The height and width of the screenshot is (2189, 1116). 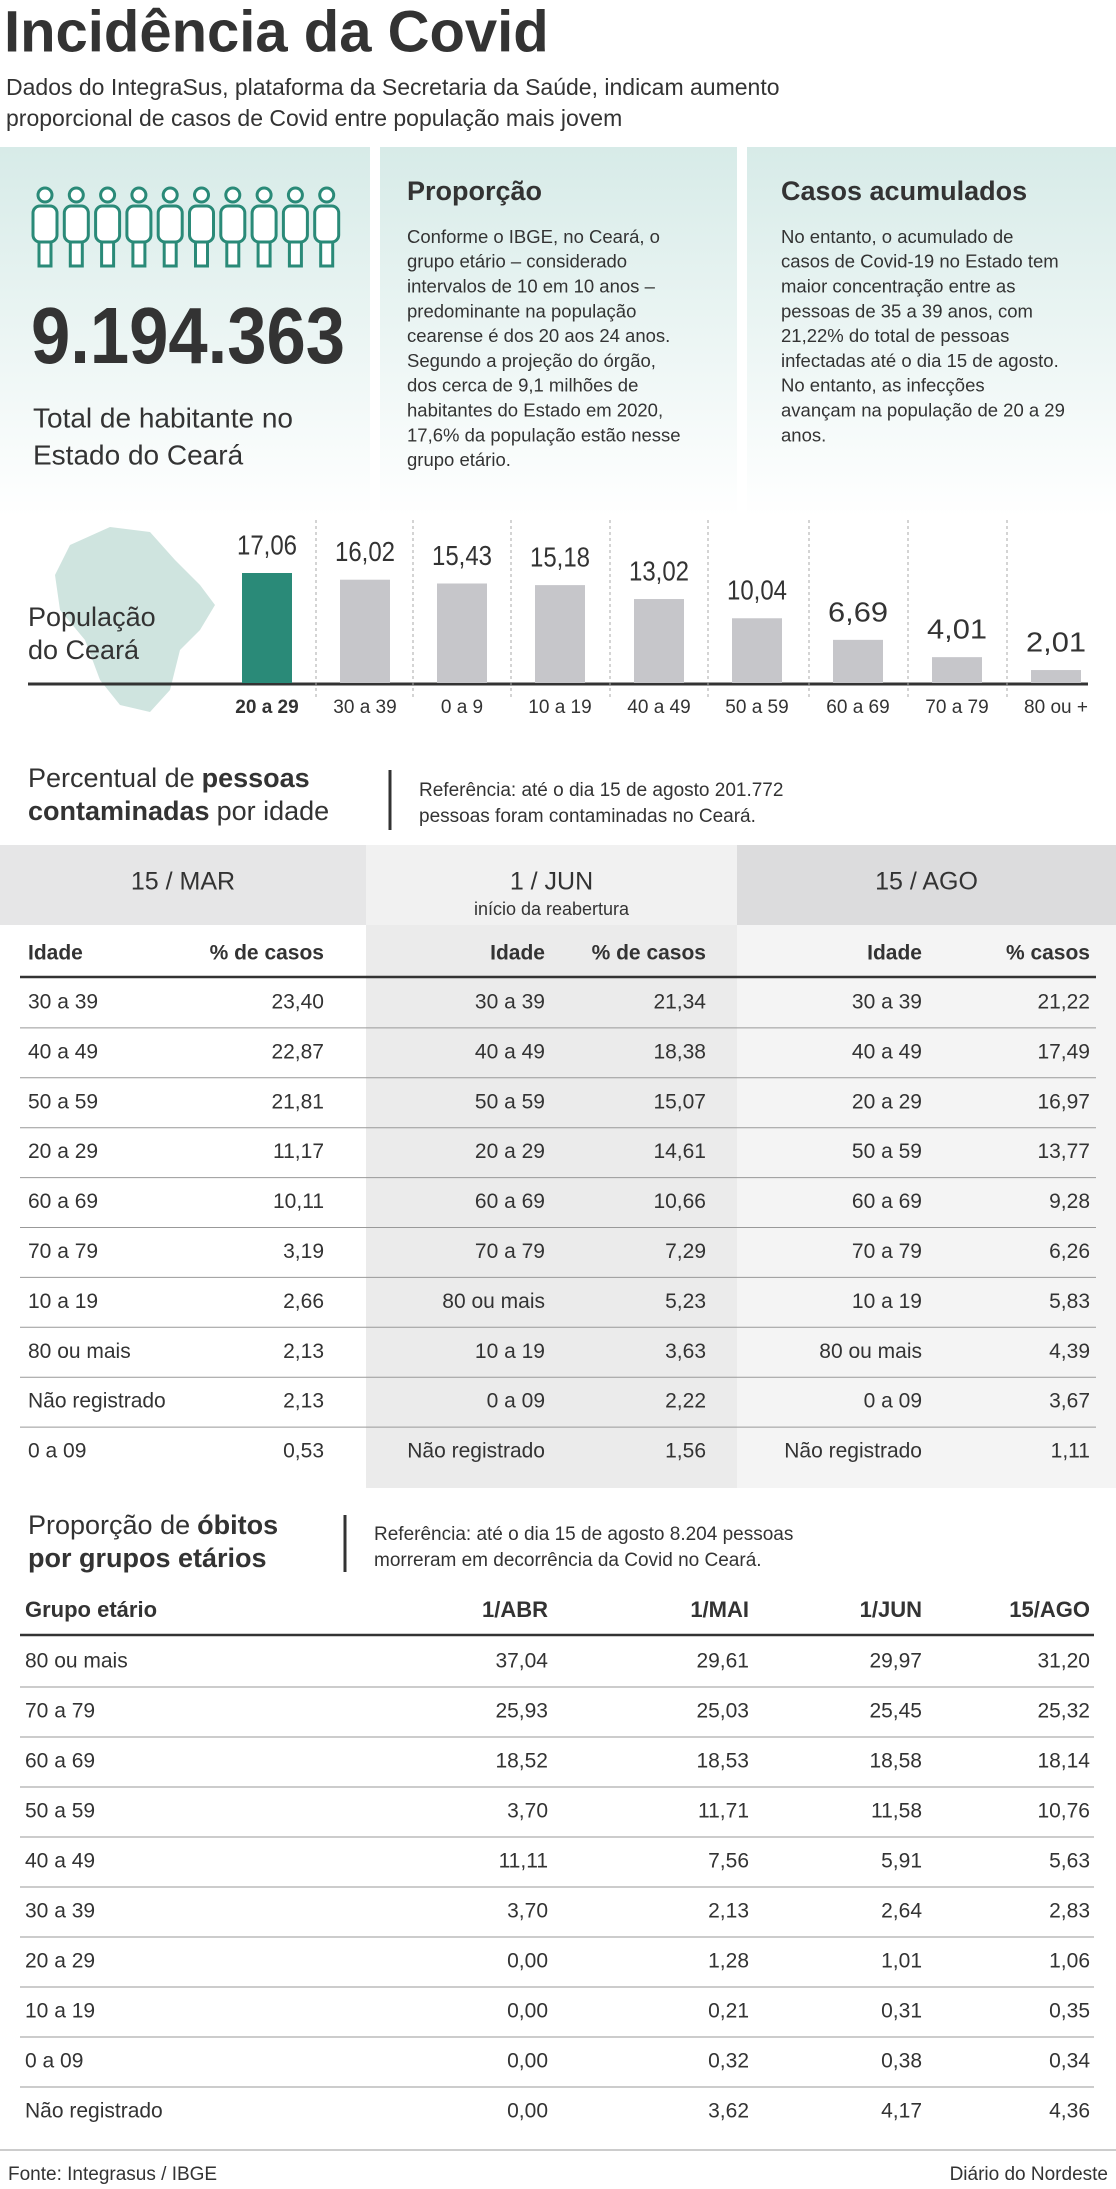 What do you see at coordinates (685, 1451) in the screenshot?
I see `table-cell: 1,56` at bounding box center [685, 1451].